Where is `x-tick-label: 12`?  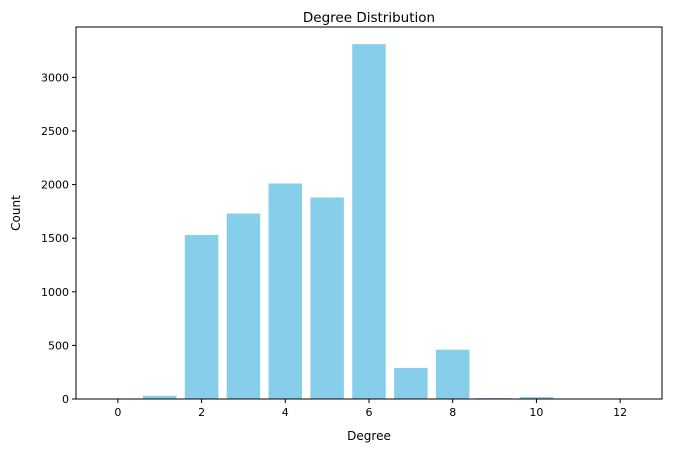 x-tick-label: 12 is located at coordinates (620, 412).